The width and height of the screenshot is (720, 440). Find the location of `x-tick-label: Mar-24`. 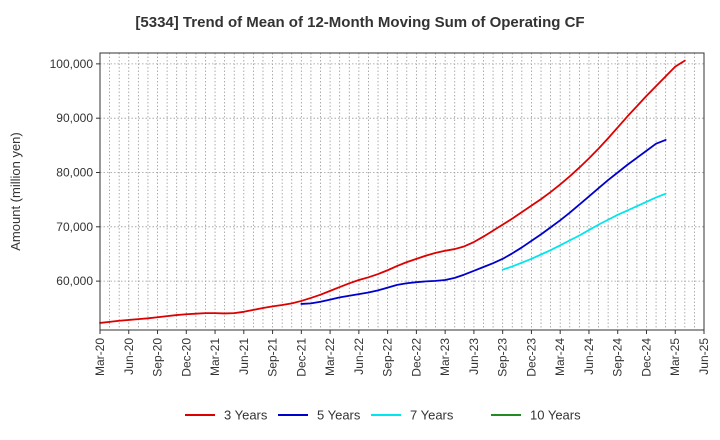

x-tick-label: Mar-24 is located at coordinates (560, 357).